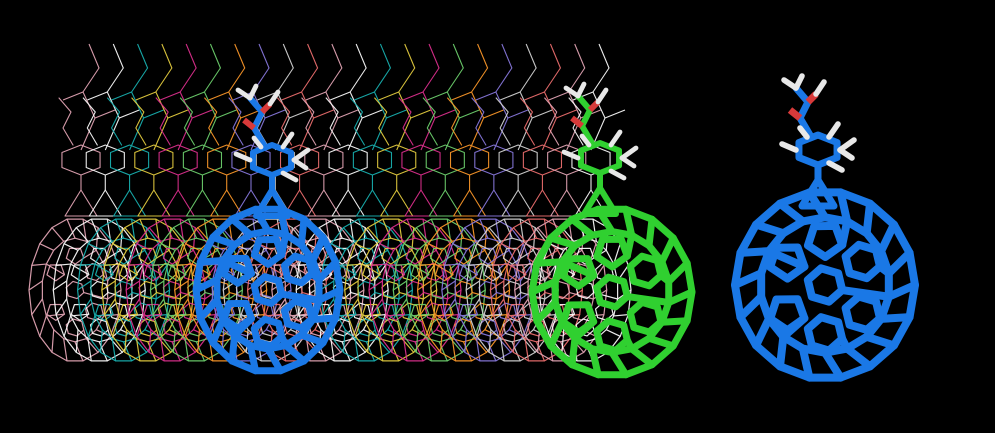 The width and height of the screenshot is (995, 433). Describe the element at coordinates (268, 290) in the screenshot. I see `blue-fullerene-stacked` at that location.